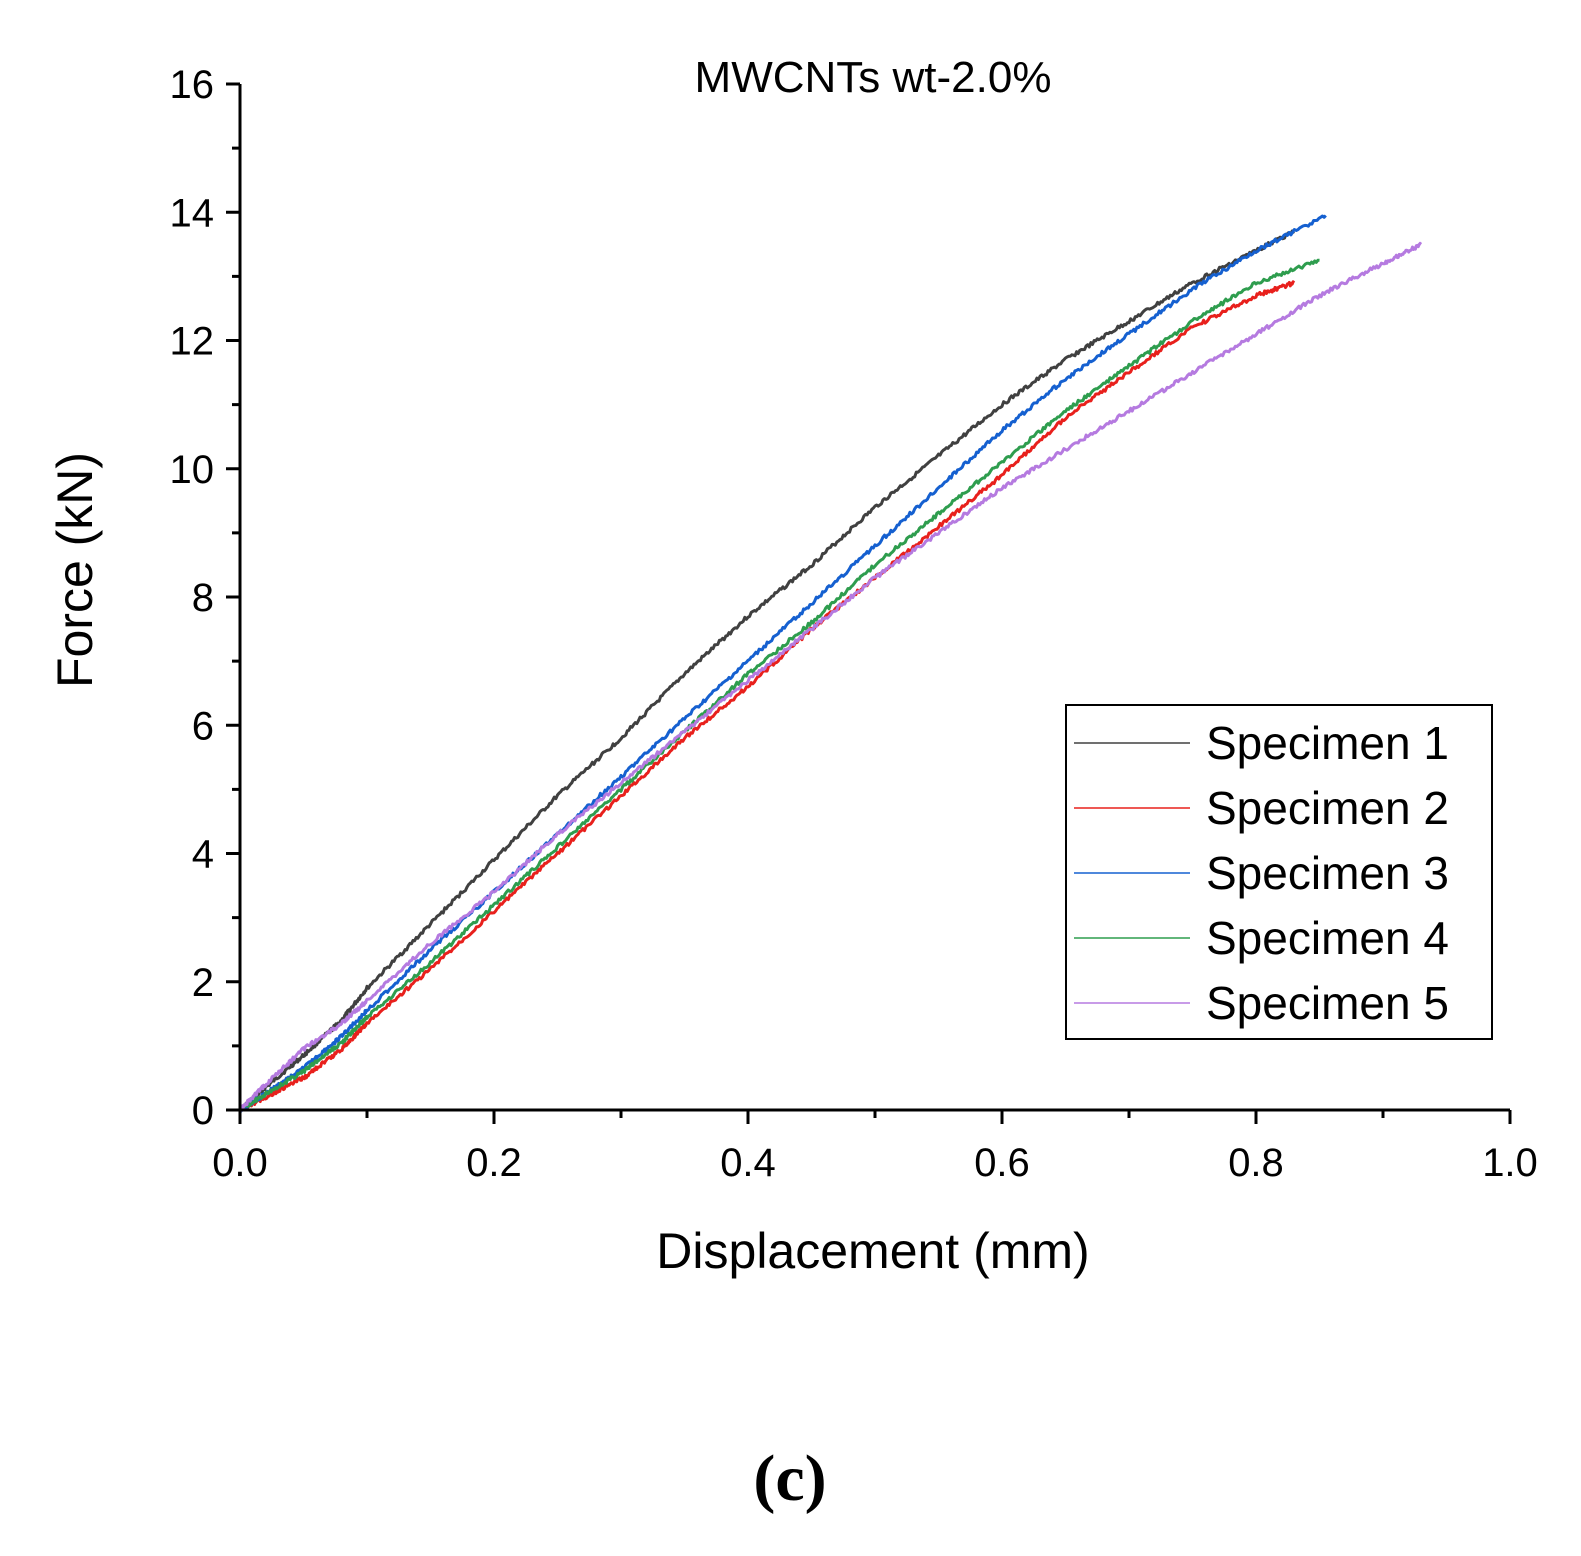 This screenshot has width=1581, height=1556. What do you see at coordinates (789, 1478) in the screenshot?
I see `panel-label: (c)` at bounding box center [789, 1478].